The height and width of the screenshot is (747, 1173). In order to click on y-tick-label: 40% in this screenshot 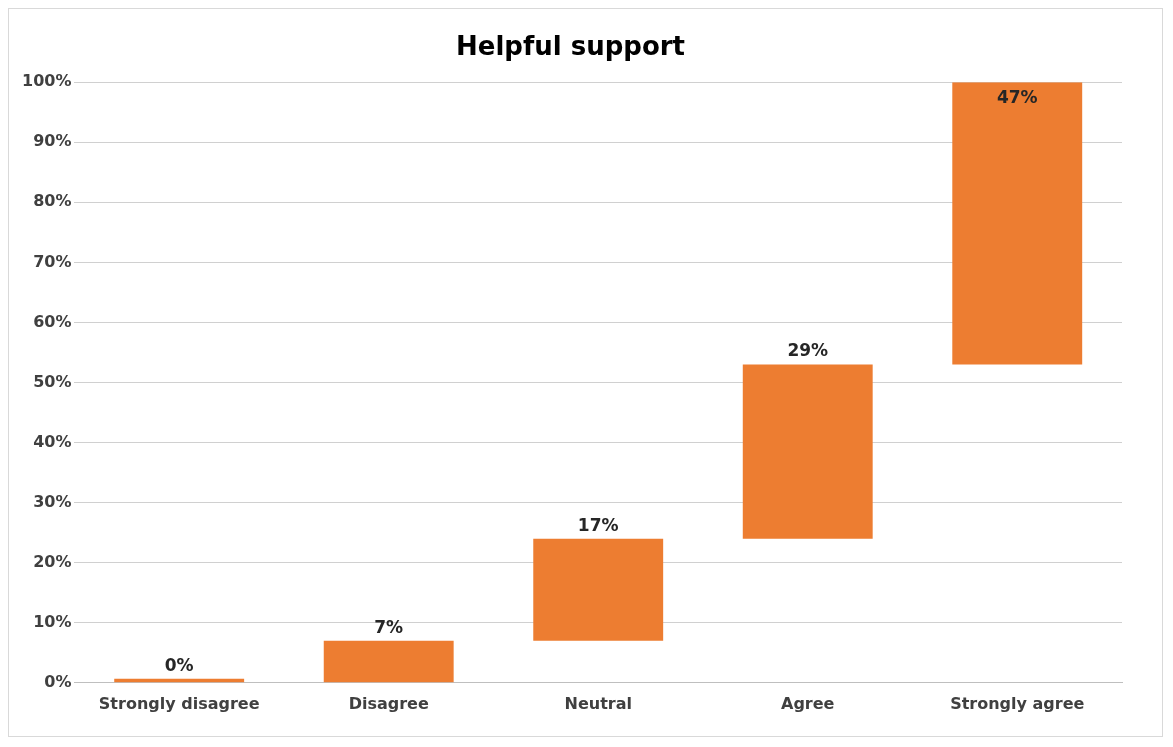, I will do `click(52, 441)`.